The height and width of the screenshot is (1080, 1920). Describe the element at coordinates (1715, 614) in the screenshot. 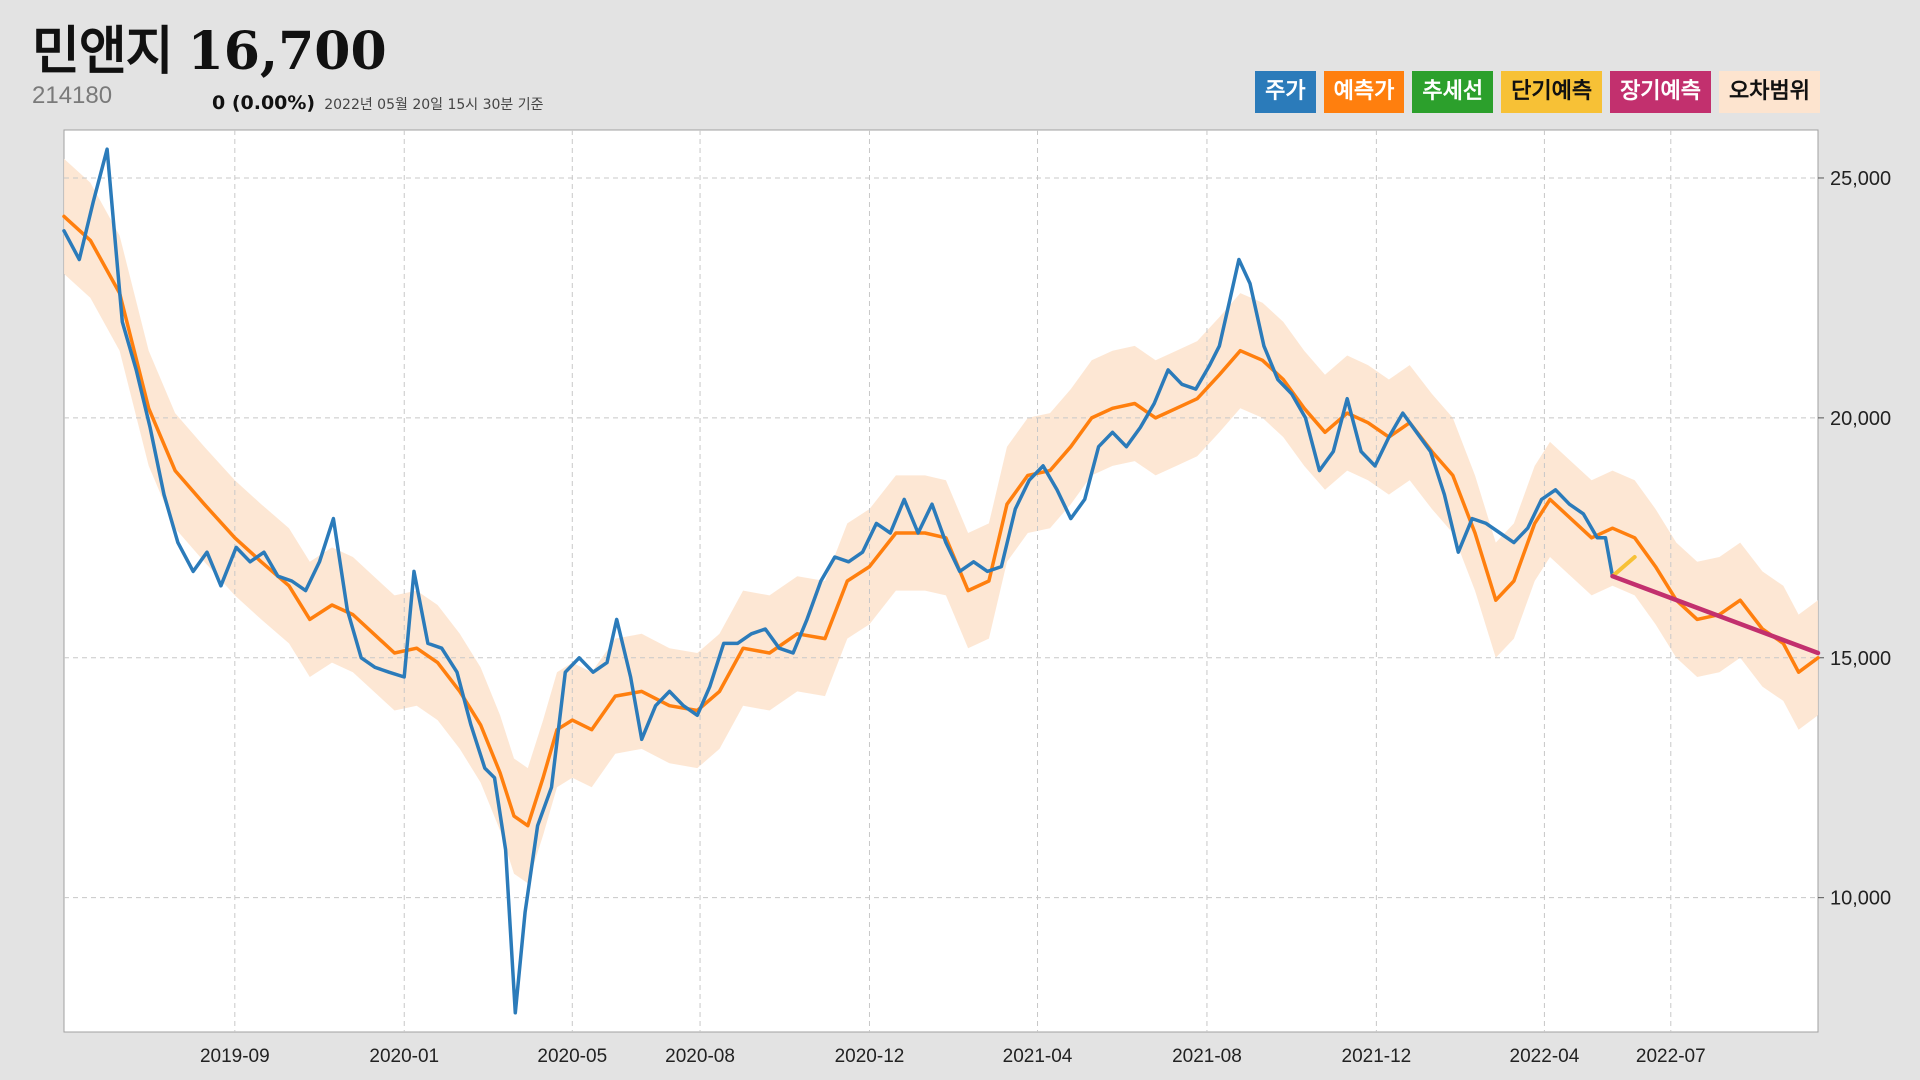

I see `long-term-forecast-line` at that location.